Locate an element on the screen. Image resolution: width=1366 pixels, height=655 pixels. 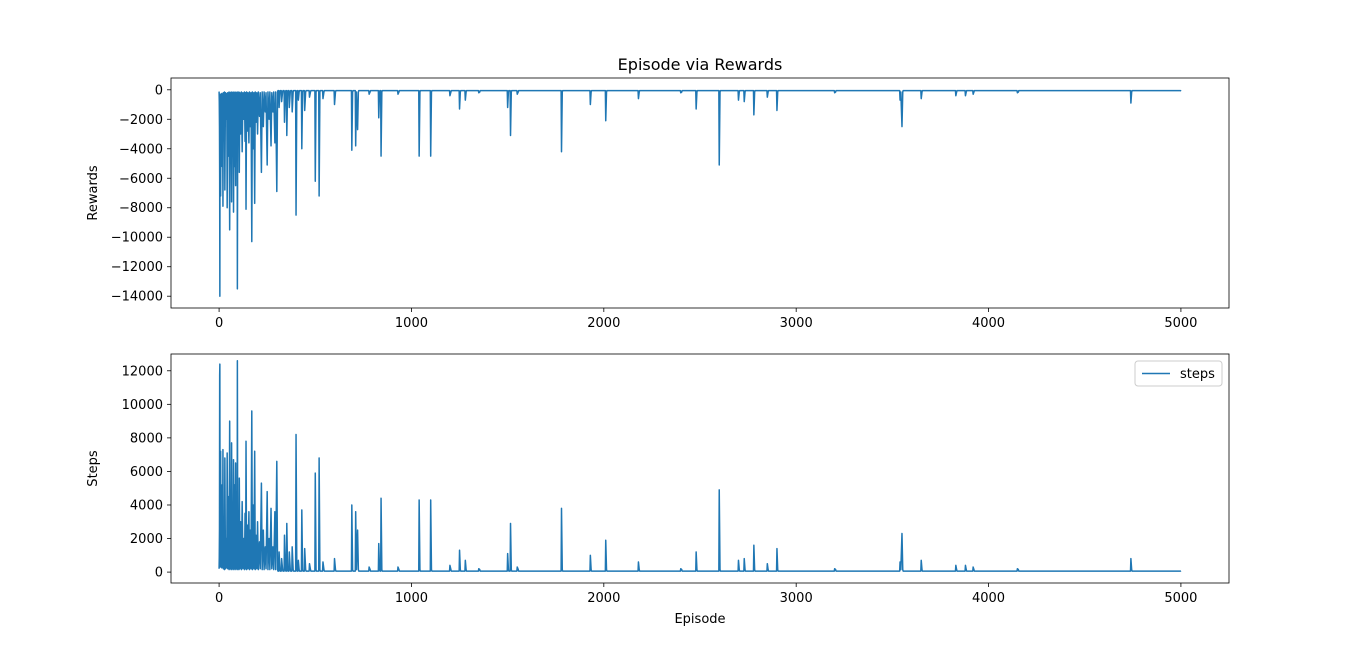
chart-title: Episode via Rewards is located at coordinates (700, 64).